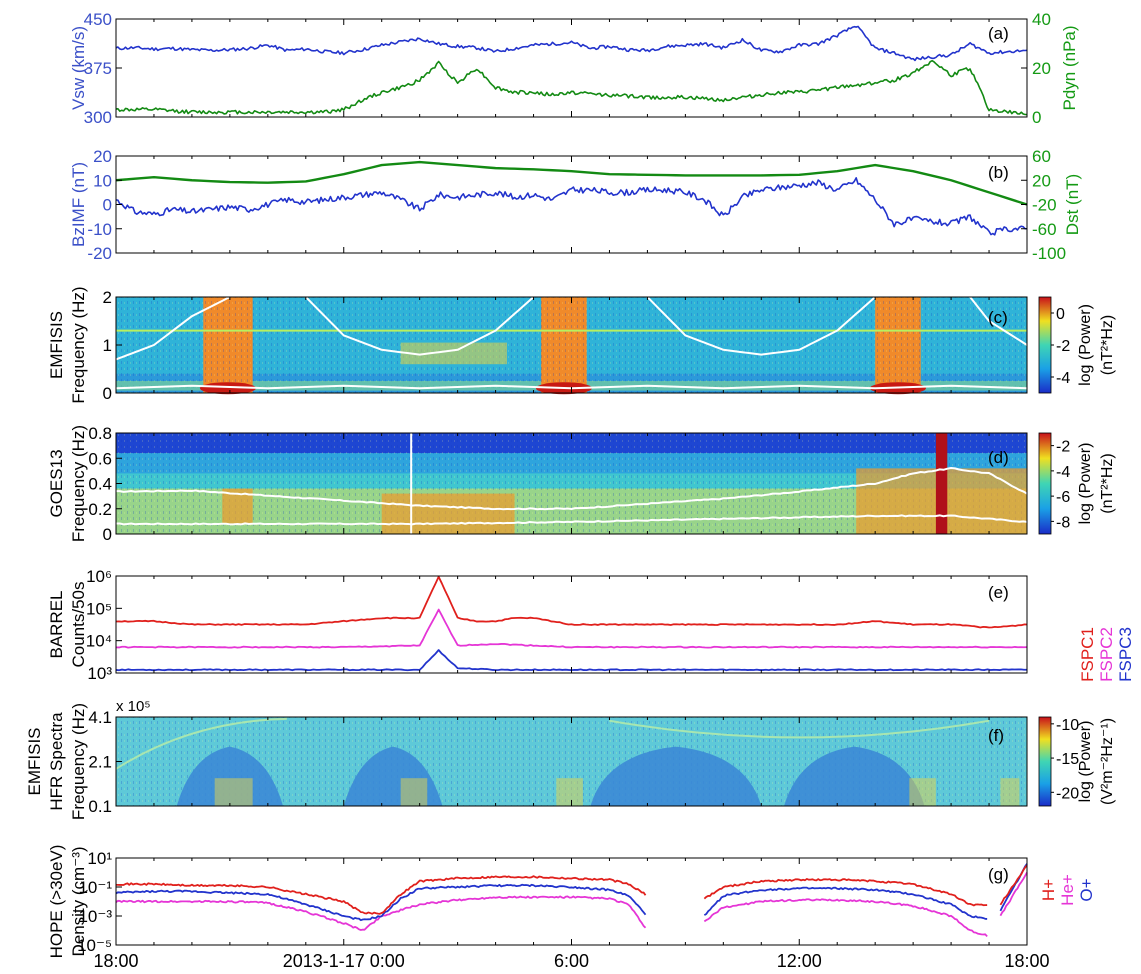  I want to click on y-tick-label: -10, so click(99, 229).